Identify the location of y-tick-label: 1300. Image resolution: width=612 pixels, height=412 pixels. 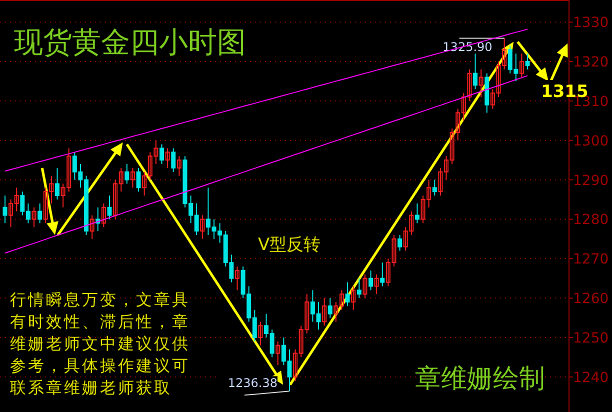
(591, 141).